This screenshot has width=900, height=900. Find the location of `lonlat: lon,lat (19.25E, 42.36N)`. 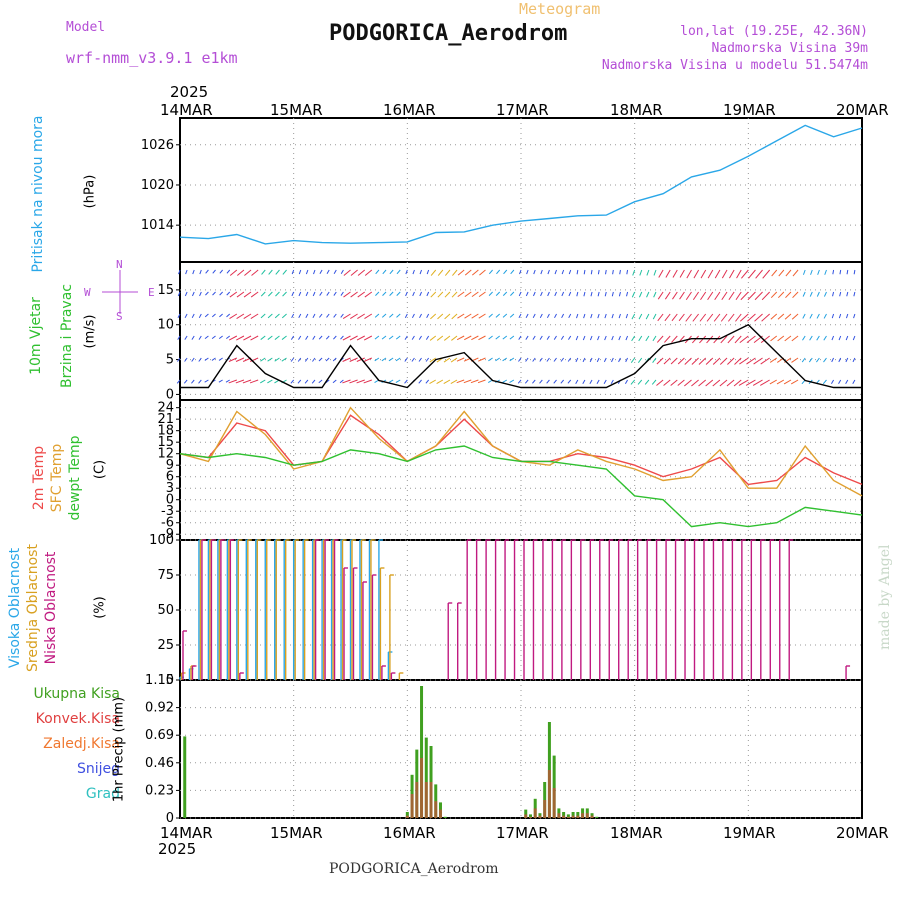

lonlat: lon,lat (19.25E, 42.36N) is located at coordinates (774, 31).